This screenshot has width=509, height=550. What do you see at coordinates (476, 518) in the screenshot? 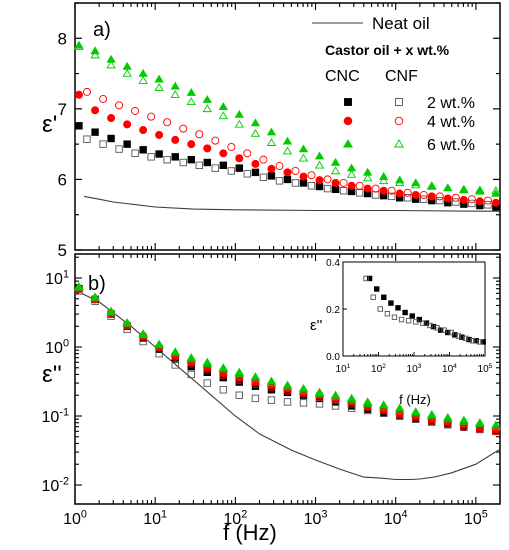
I see `b-xtick-label: 105` at bounding box center [476, 518].